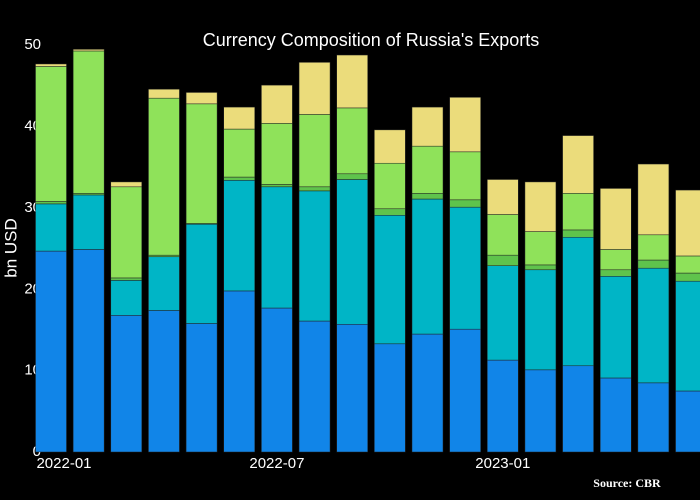 The height and width of the screenshot is (500, 700). Describe the element at coordinates (502, 463) in the screenshot. I see `x-tick-label: 2023-01` at that location.